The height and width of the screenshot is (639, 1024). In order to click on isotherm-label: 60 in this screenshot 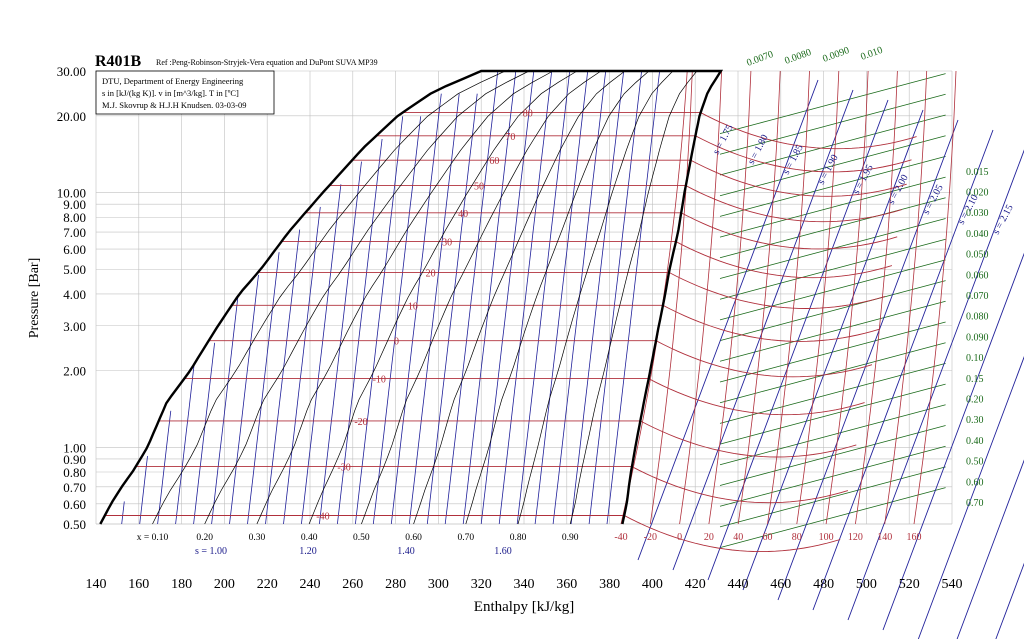, I will do `click(494, 161)`.